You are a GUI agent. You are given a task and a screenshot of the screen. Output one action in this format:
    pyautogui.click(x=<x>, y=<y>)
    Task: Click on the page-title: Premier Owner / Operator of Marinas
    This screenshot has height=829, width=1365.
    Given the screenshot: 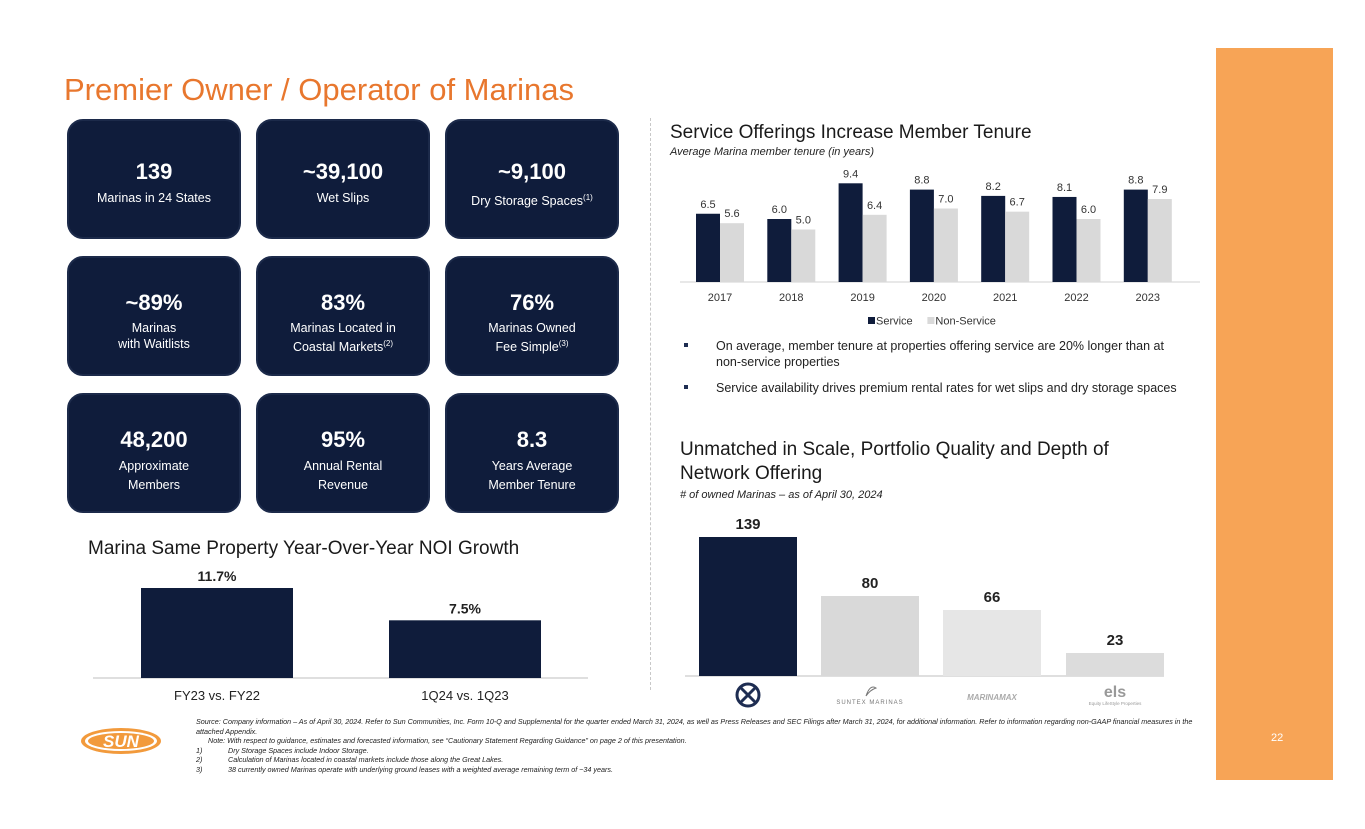 What is the action you would take?
    pyautogui.click(x=319, y=89)
    